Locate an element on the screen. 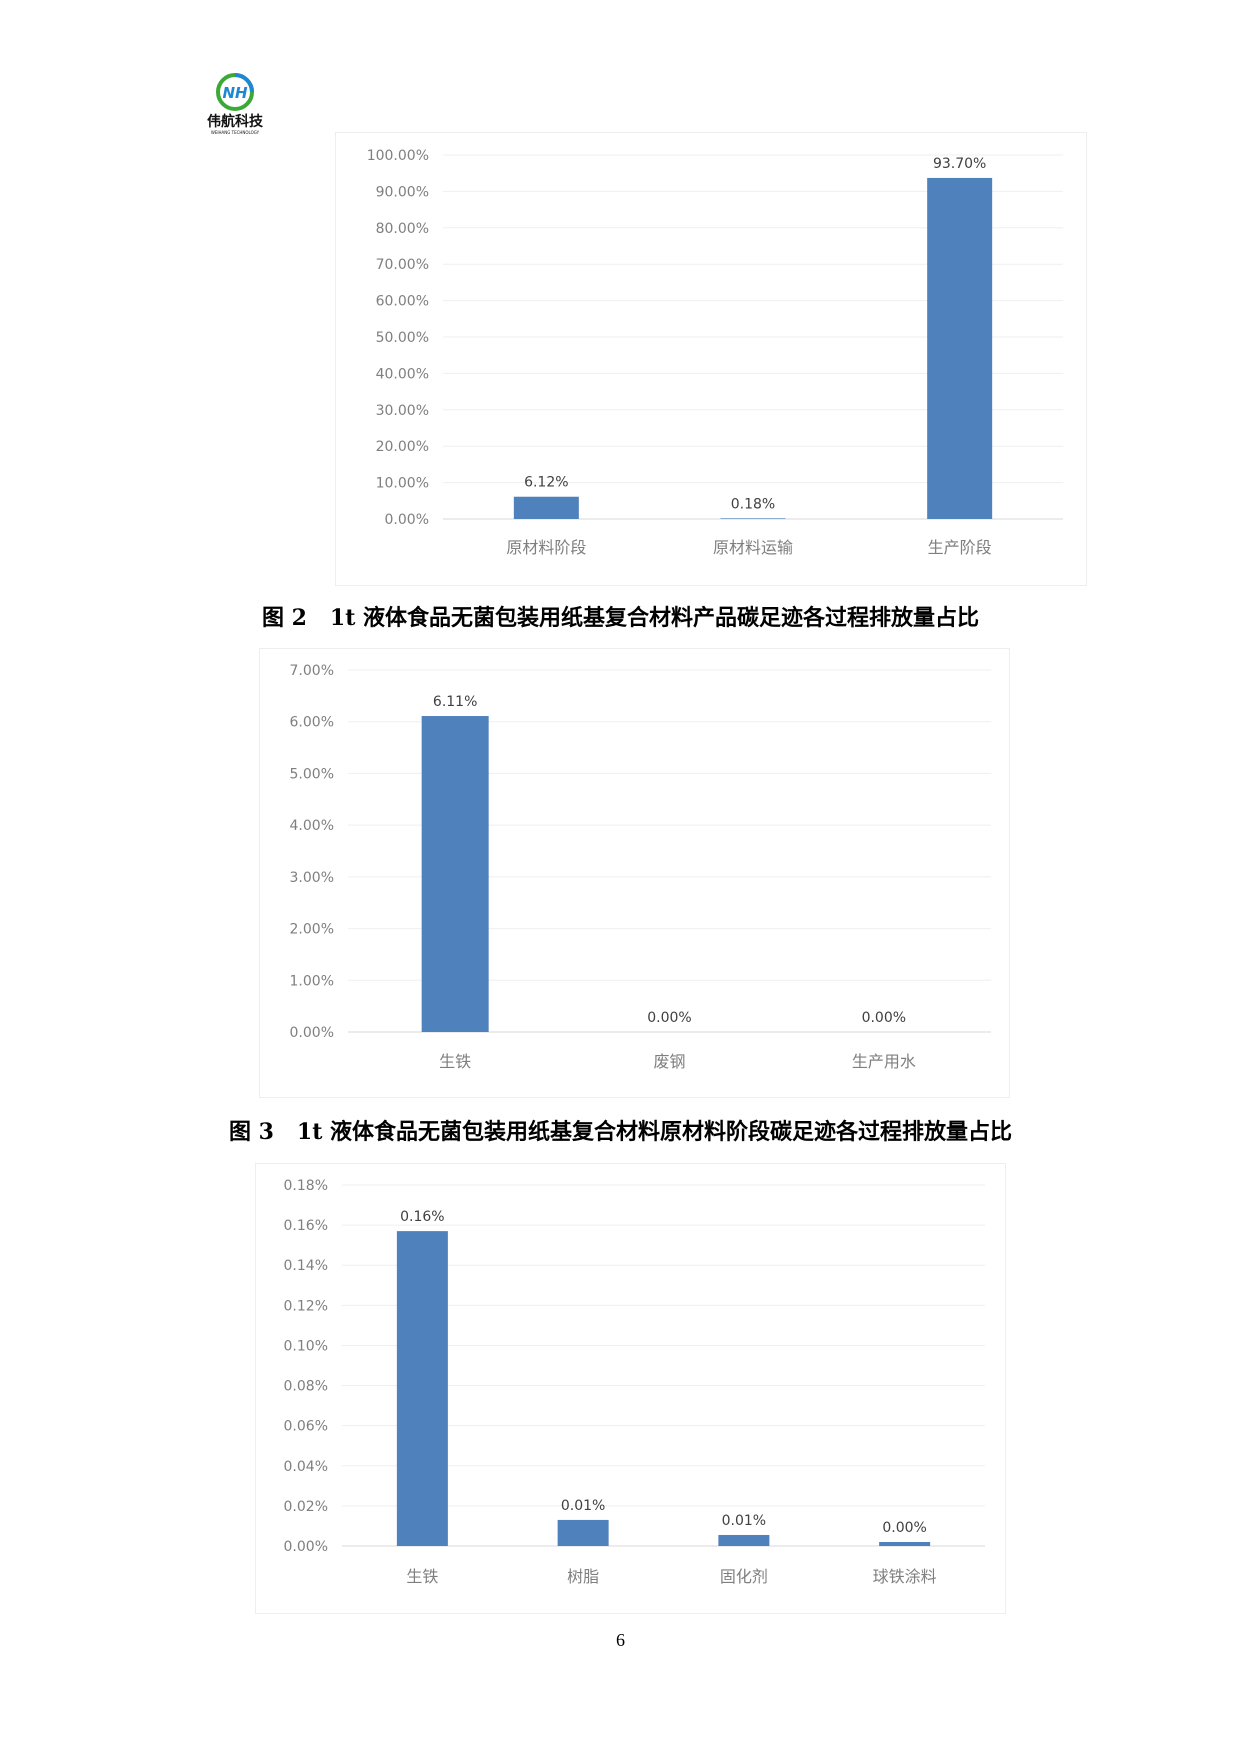 The height and width of the screenshot is (1754, 1241). y-tick-label: 100.00% is located at coordinates (398, 156).